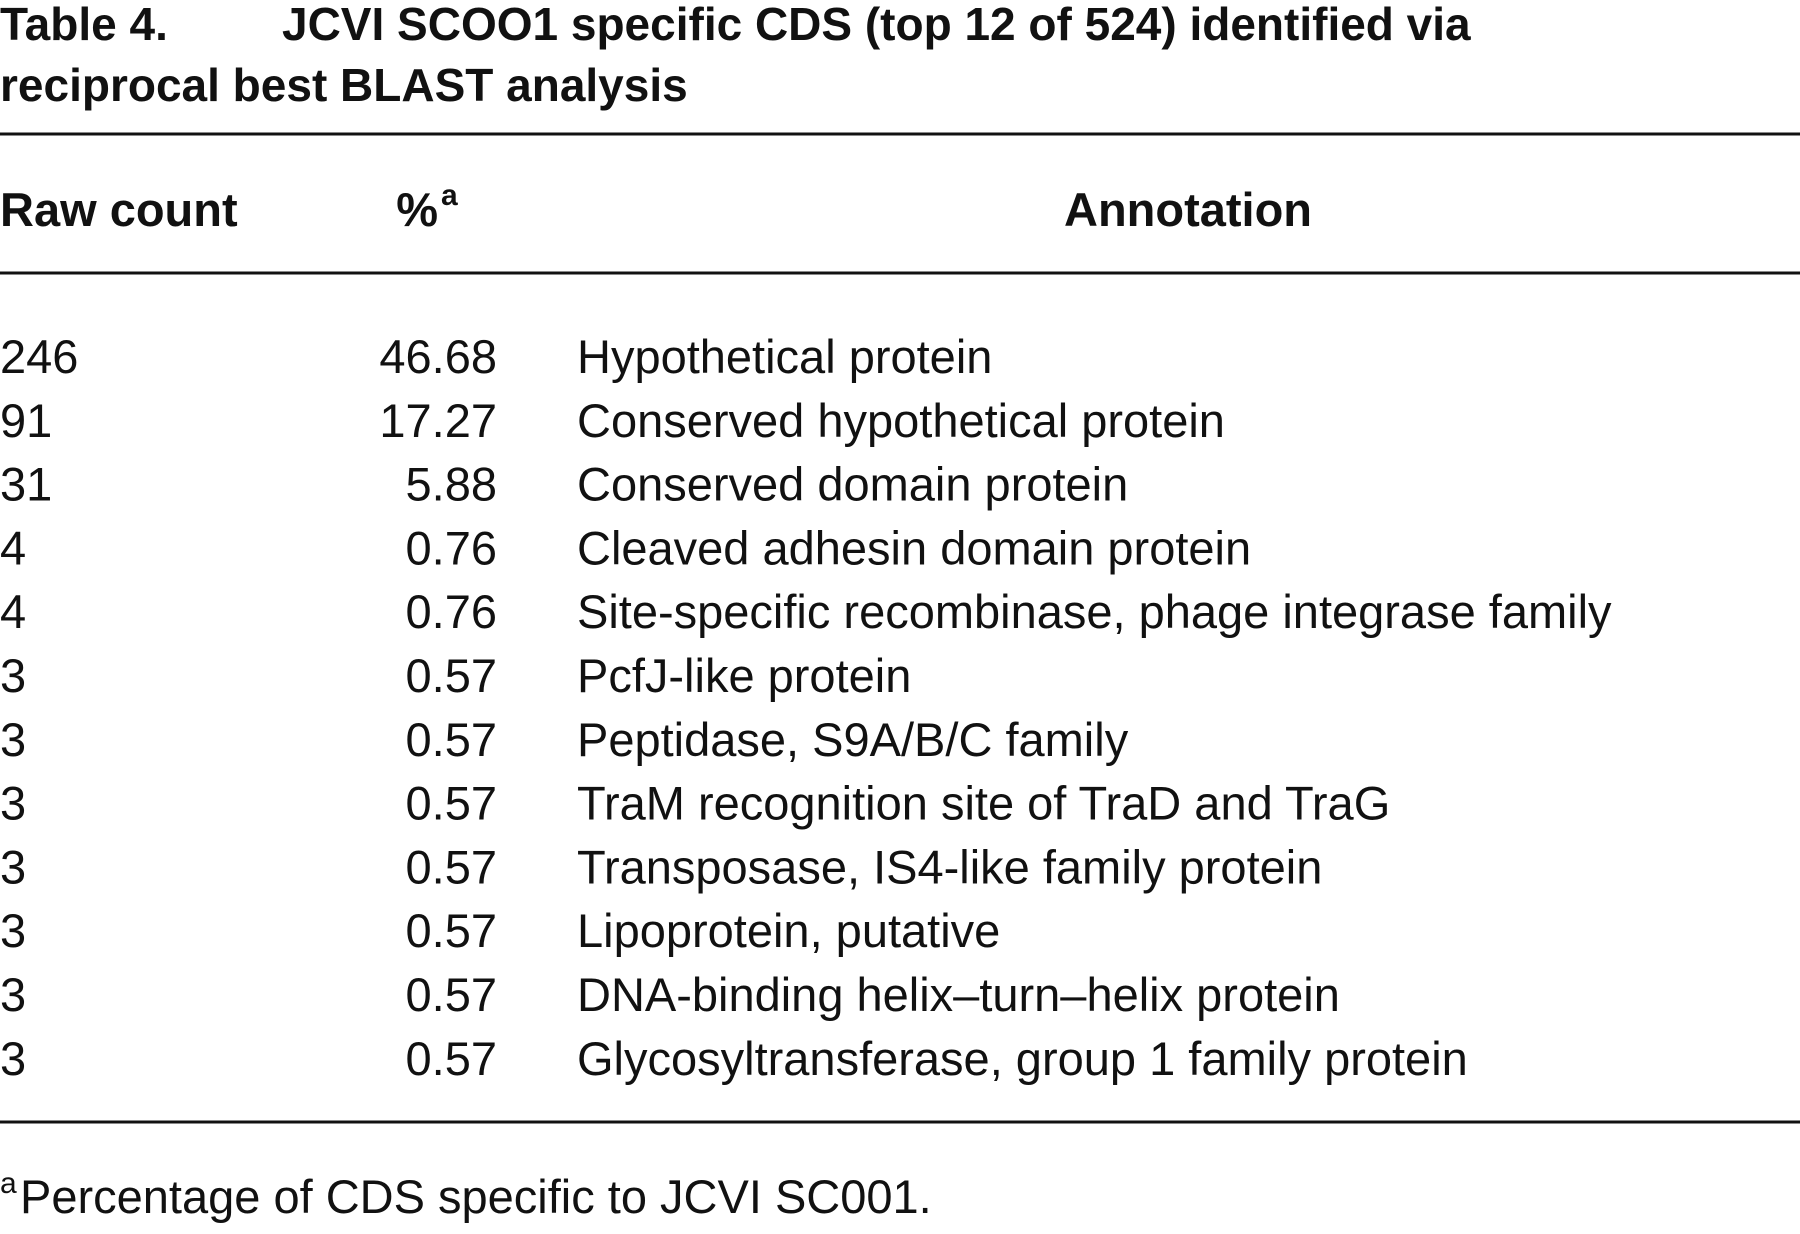 Image resolution: width=1800 pixels, height=1234 pixels. I want to click on column-header: %, so click(417, 209).